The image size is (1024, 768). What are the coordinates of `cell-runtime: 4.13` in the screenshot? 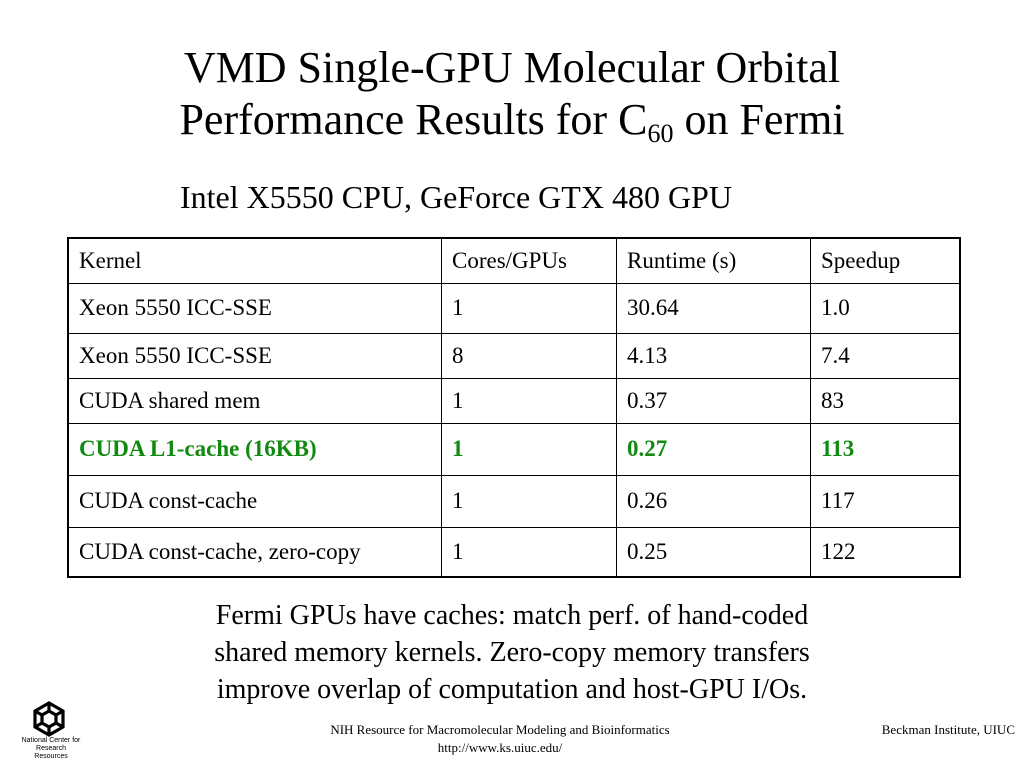 It's located at (713, 355).